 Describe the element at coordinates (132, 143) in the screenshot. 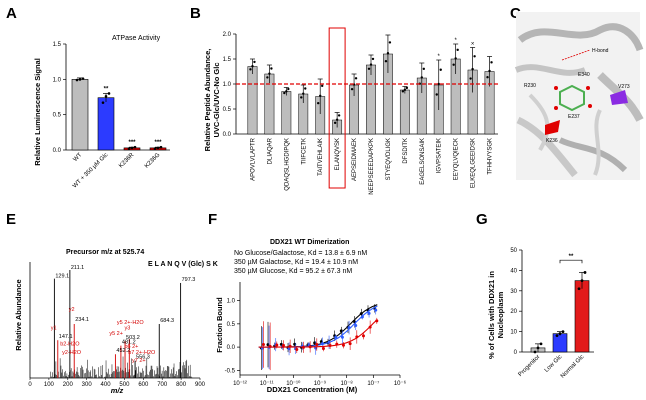

I see `chart-a-significance: ***` at that location.